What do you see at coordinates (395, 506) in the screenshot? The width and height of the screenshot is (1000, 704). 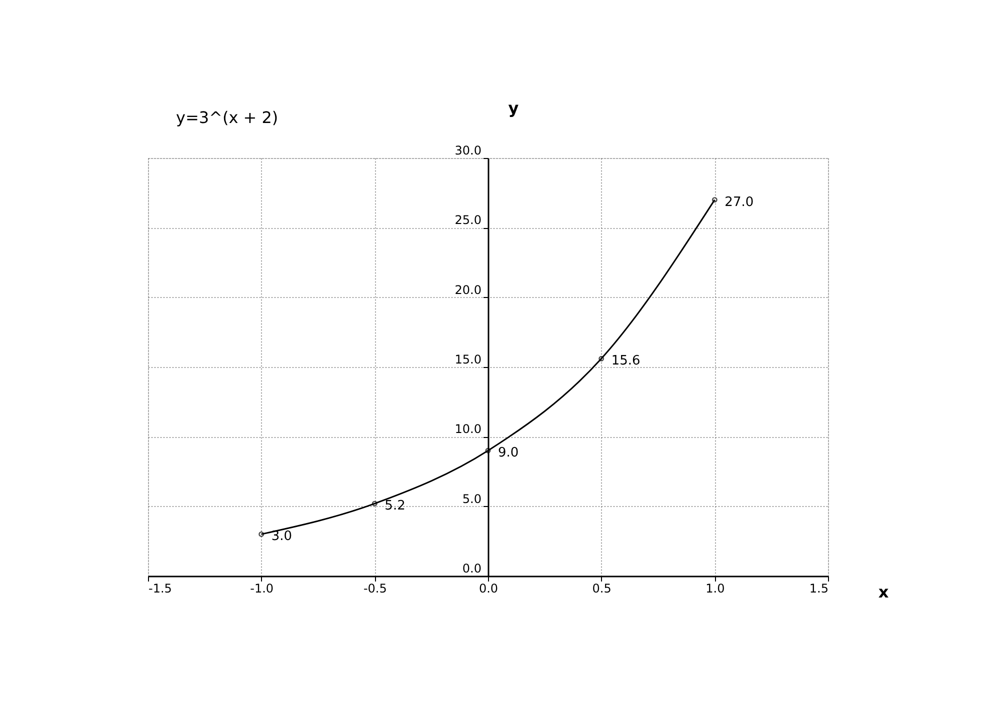 I see `data-label: 5.2` at bounding box center [395, 506].